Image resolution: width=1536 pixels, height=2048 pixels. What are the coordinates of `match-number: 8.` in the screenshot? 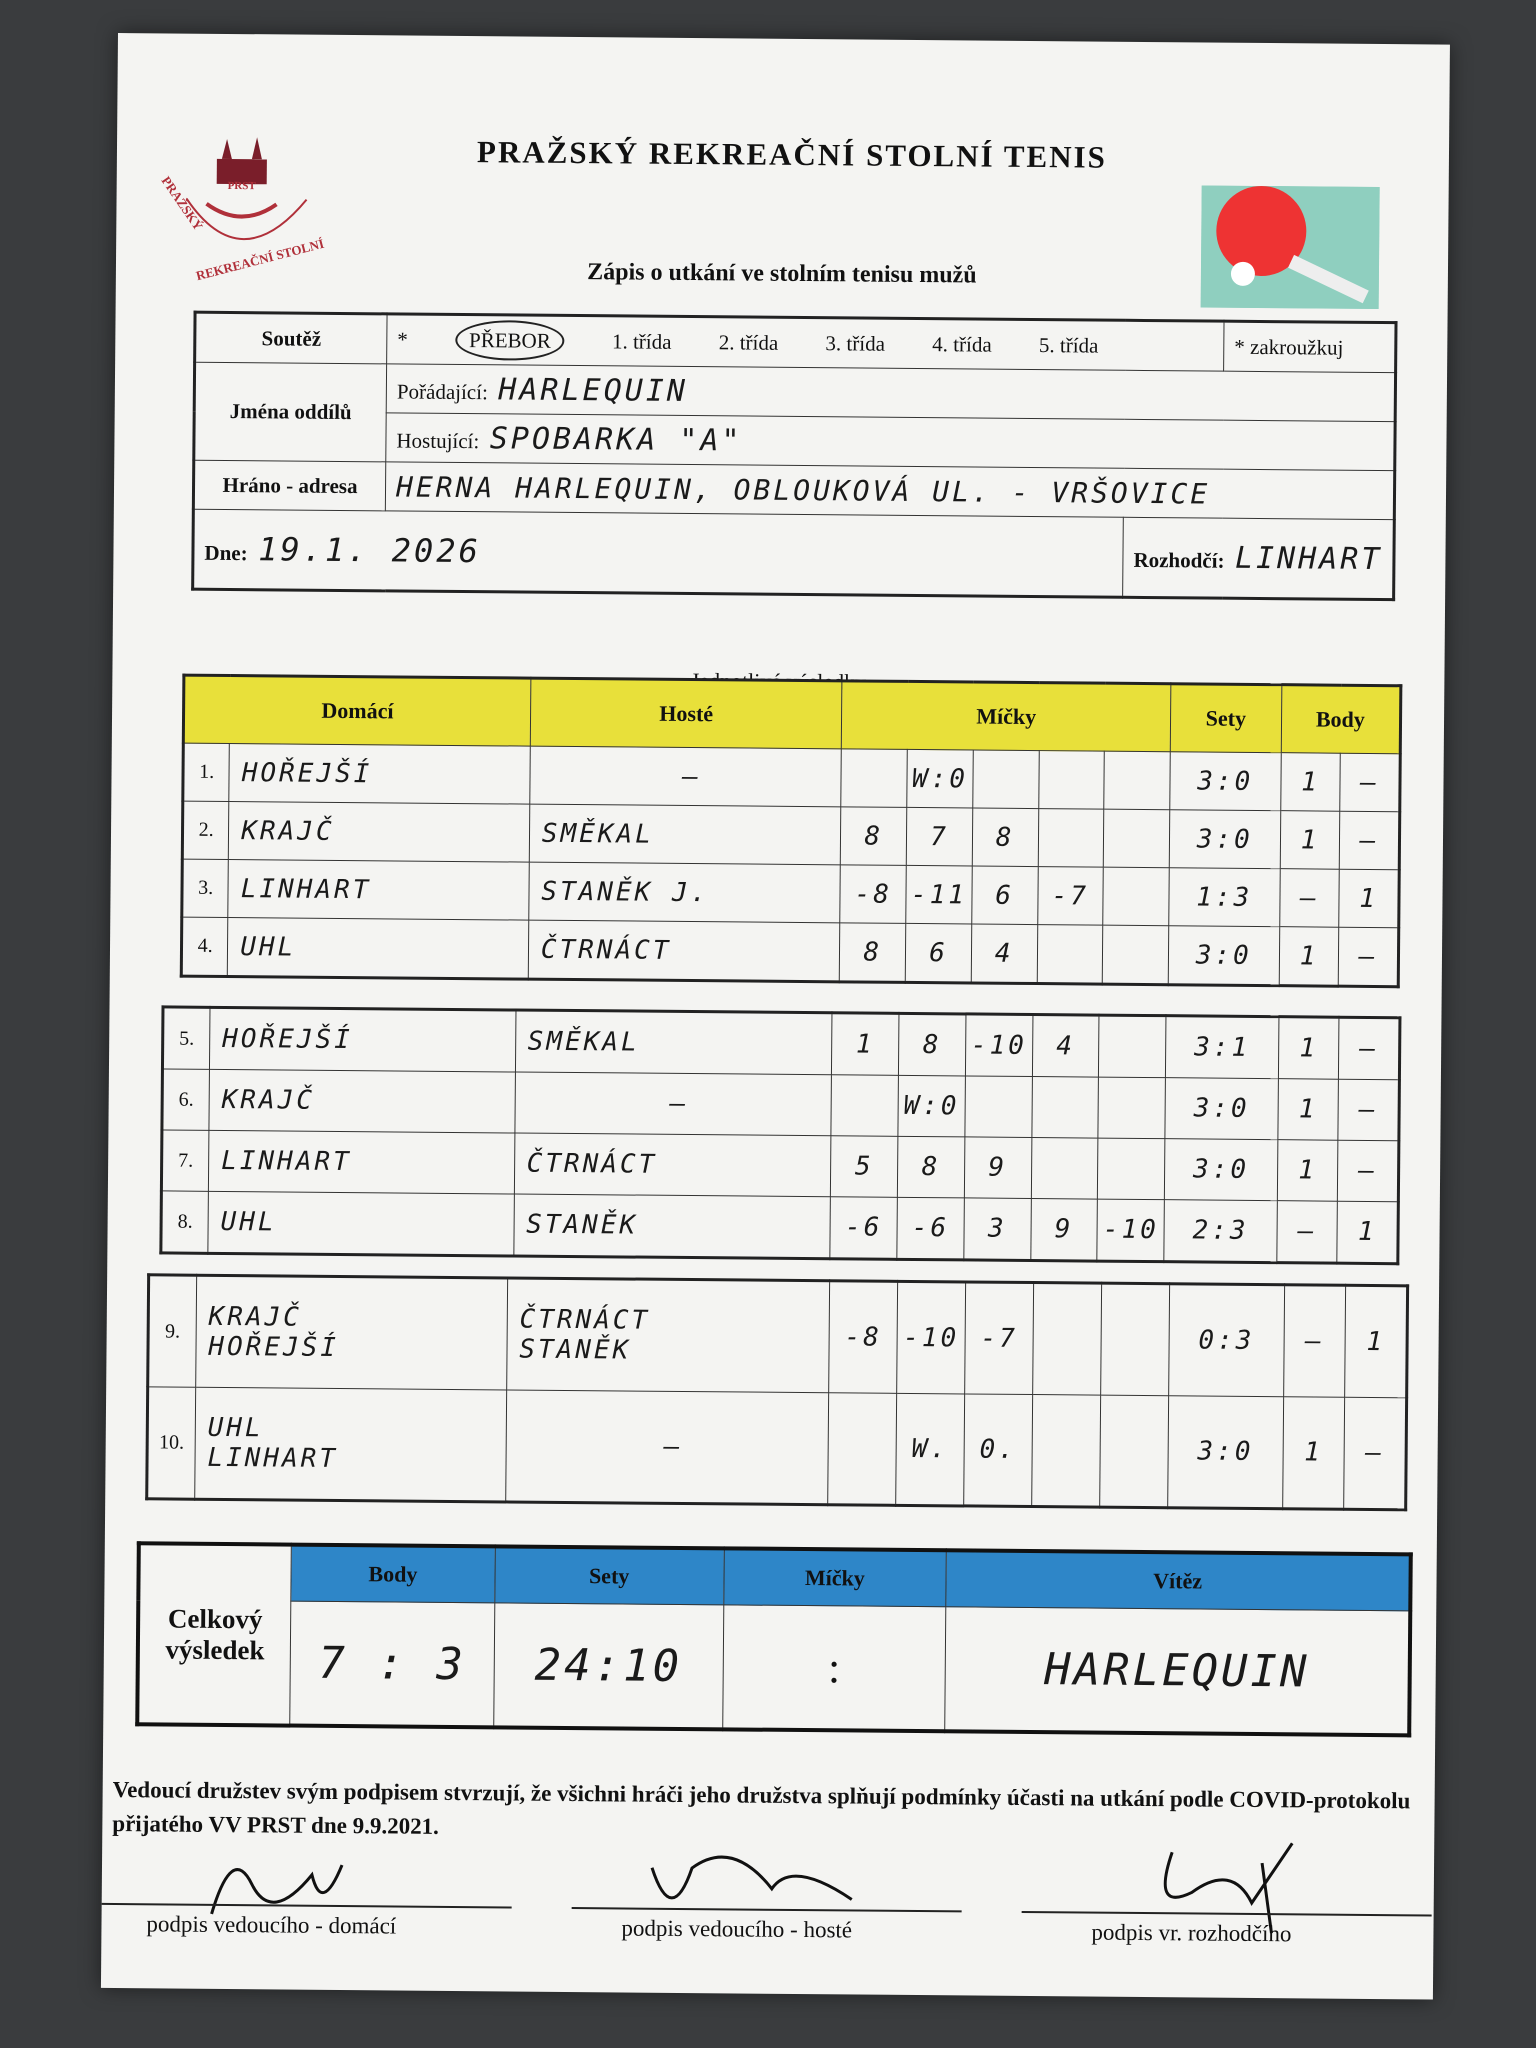 It's located at (184, 1222).